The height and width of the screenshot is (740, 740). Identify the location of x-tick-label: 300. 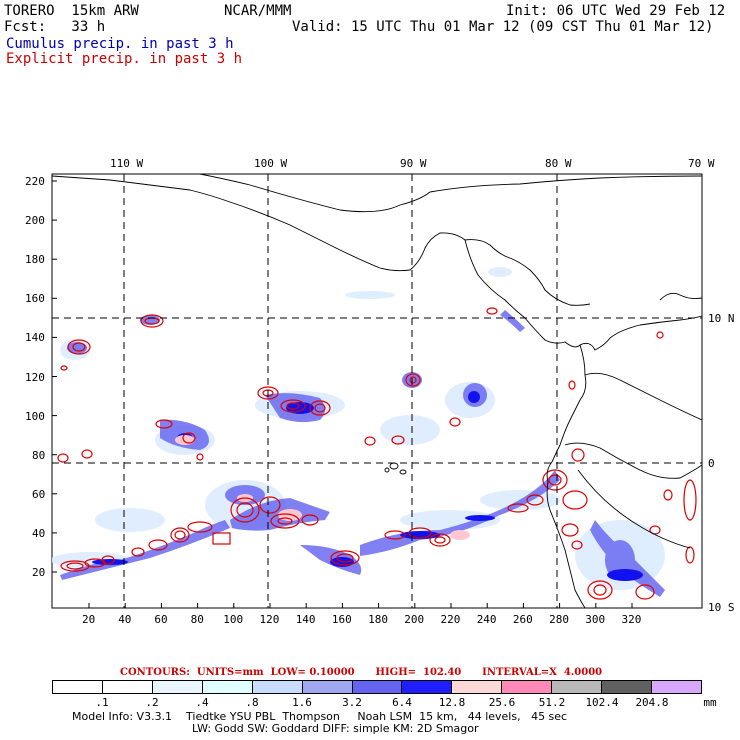
(595, 619).